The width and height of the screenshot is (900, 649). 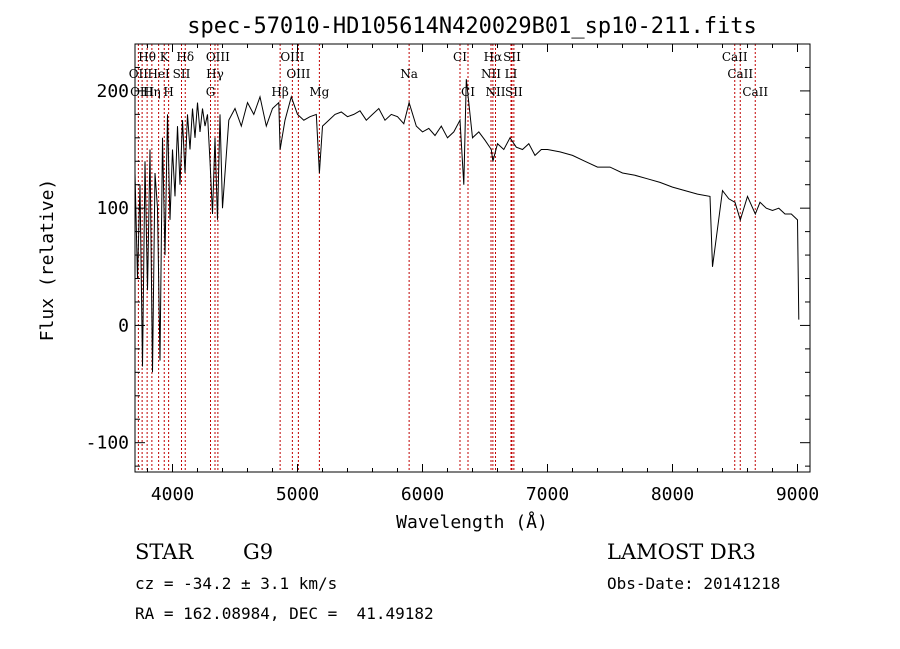 What do you see at coordinates (158, 74) in the screenshot?
I see `line-label: HeI` at bounding box center [158, 74].